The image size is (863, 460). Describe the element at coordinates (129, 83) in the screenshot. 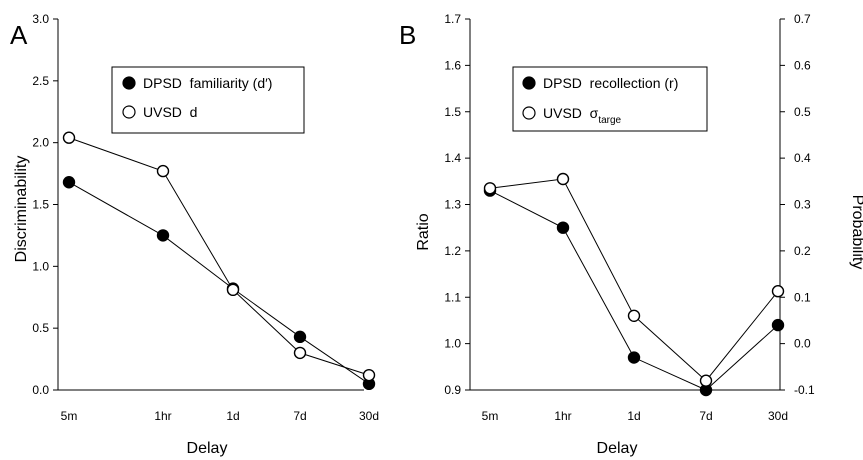

I see `panel-a-legend-marker-filled` at that location.